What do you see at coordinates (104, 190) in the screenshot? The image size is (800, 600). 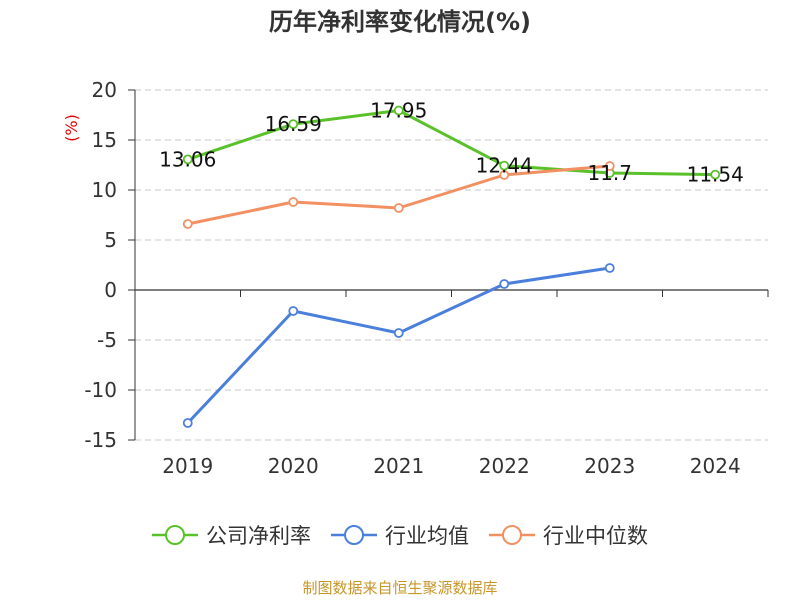 I see `y-tick-label: 10` at bounding box center [104, 190].